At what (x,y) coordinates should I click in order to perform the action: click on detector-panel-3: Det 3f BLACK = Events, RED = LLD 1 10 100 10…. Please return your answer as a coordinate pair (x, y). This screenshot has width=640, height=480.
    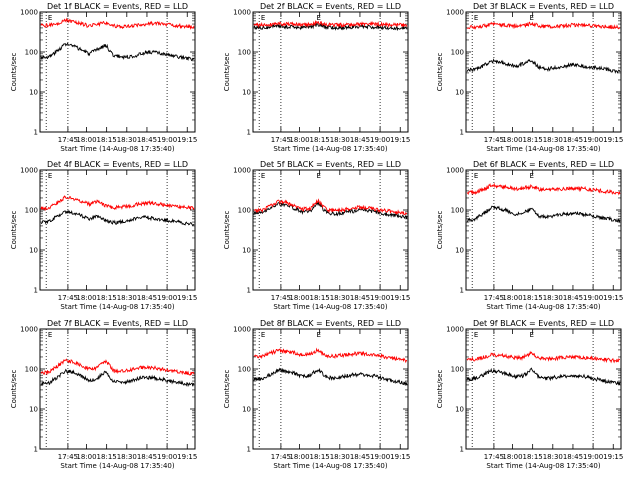
    Looking at the image, I should click on (529, 77).